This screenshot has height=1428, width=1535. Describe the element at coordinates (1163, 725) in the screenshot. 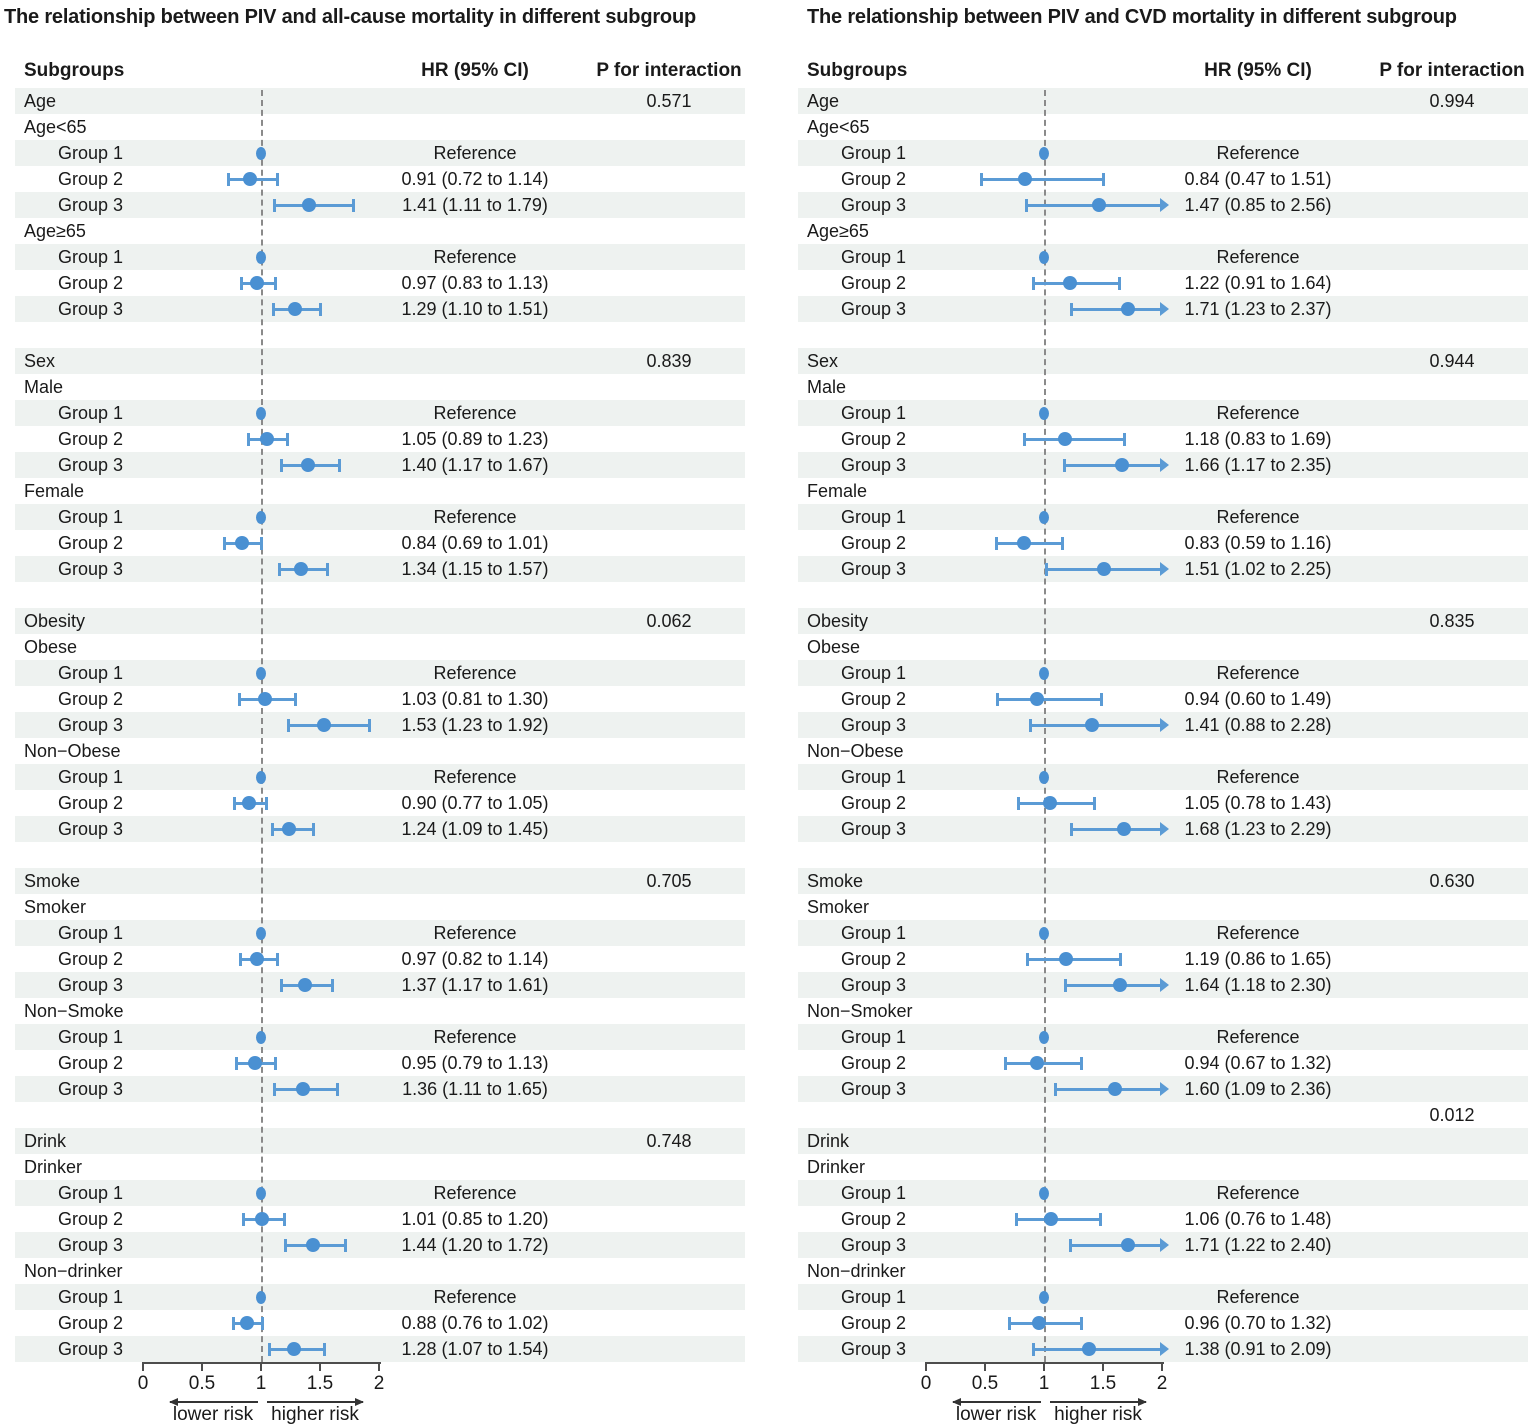

I see `estimate-row: Group 3 1.41 (0.88 to 2.28)` at that location.